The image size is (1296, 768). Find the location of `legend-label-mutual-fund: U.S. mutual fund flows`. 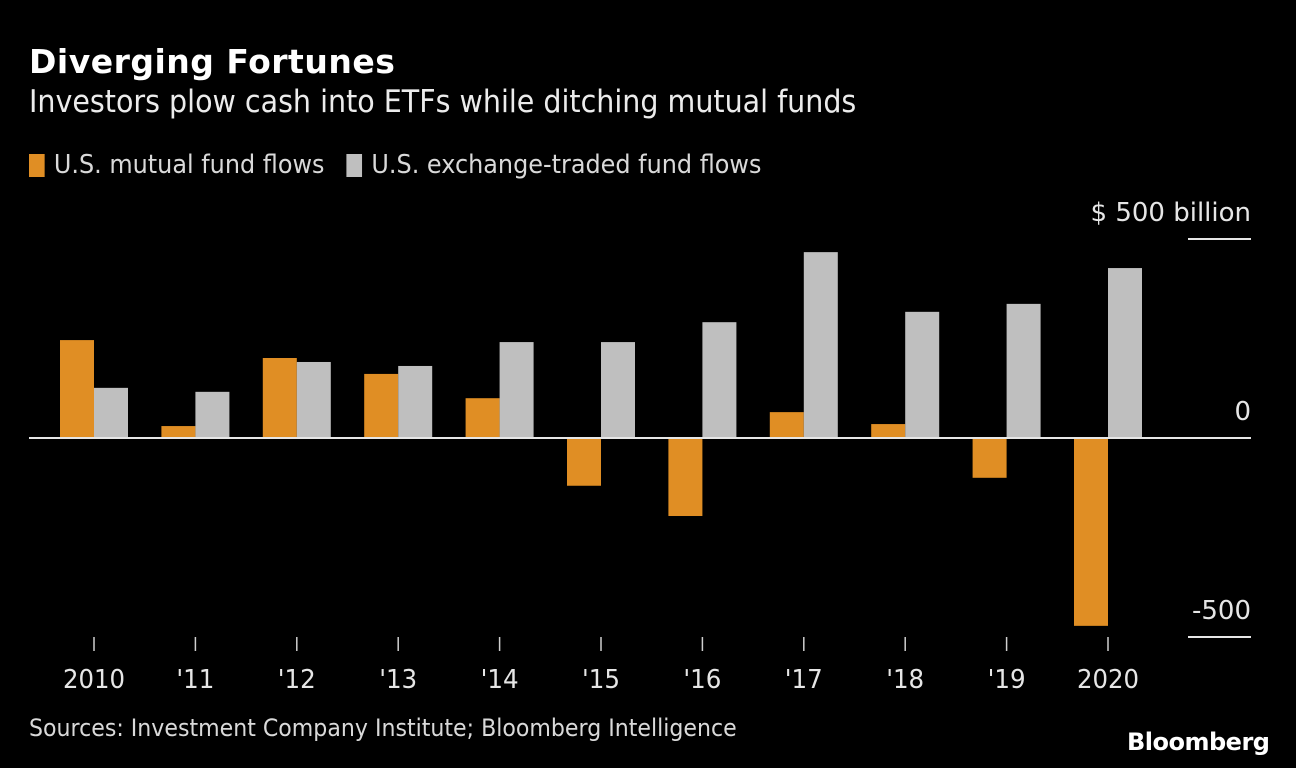

legend-label-mutual-fund: U.S. mutual fund flows is located at coordinates (189, 165).